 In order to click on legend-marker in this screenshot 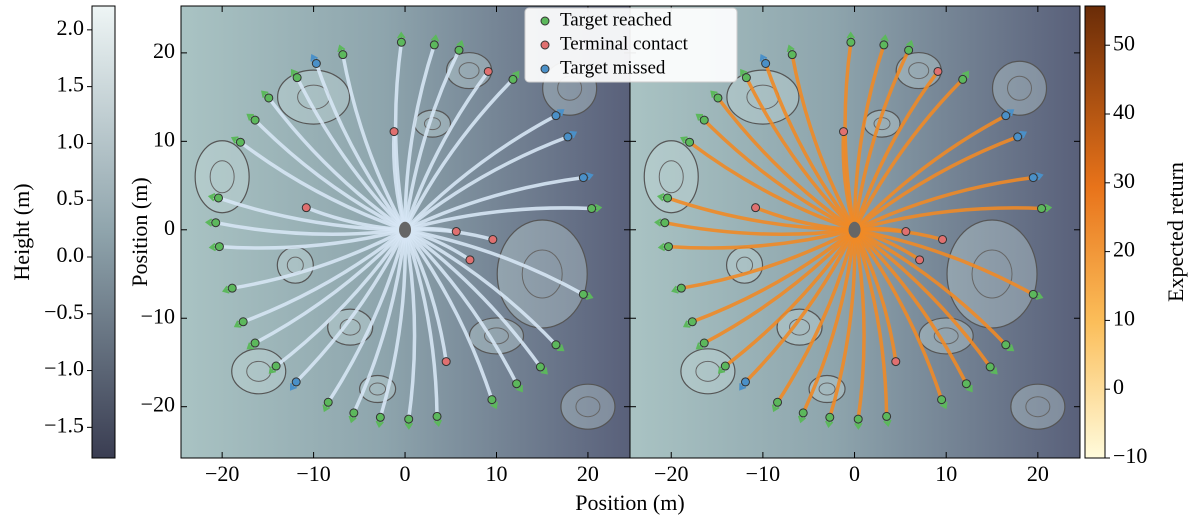, I will do `click(545, 69)`.